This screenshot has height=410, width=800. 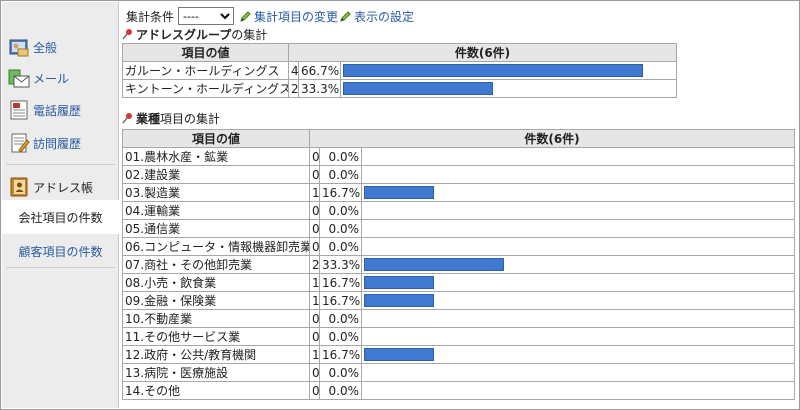 I want to click on sidebar-item-phone-history: 電話履歴, so click(x=60, y=110).